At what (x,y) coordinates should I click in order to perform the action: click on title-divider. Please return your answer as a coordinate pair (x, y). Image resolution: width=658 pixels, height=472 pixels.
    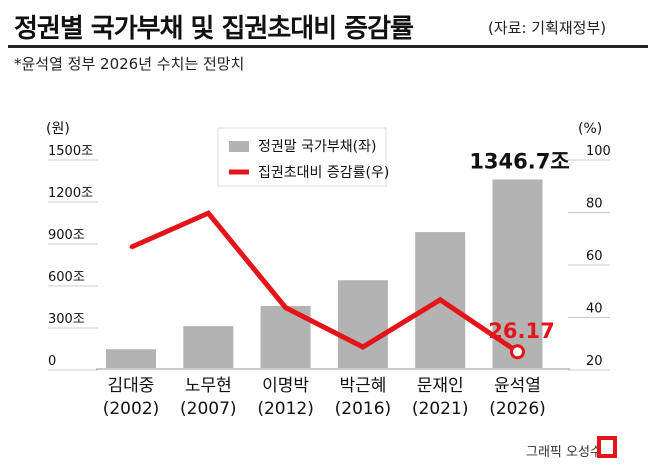
    Looking at the image, I should click on (328, 46).